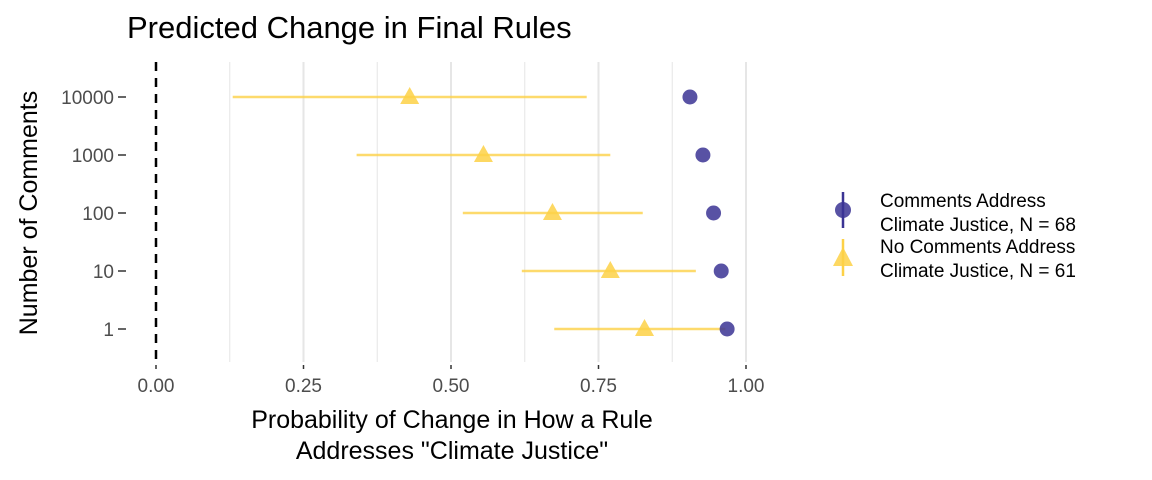 The height and width of the screenshot is (480, 1152). What do you see at coordinates (93, 156) in the screenshot?
I see `y-tick-label: 1000` at bounding box center [93, 156].